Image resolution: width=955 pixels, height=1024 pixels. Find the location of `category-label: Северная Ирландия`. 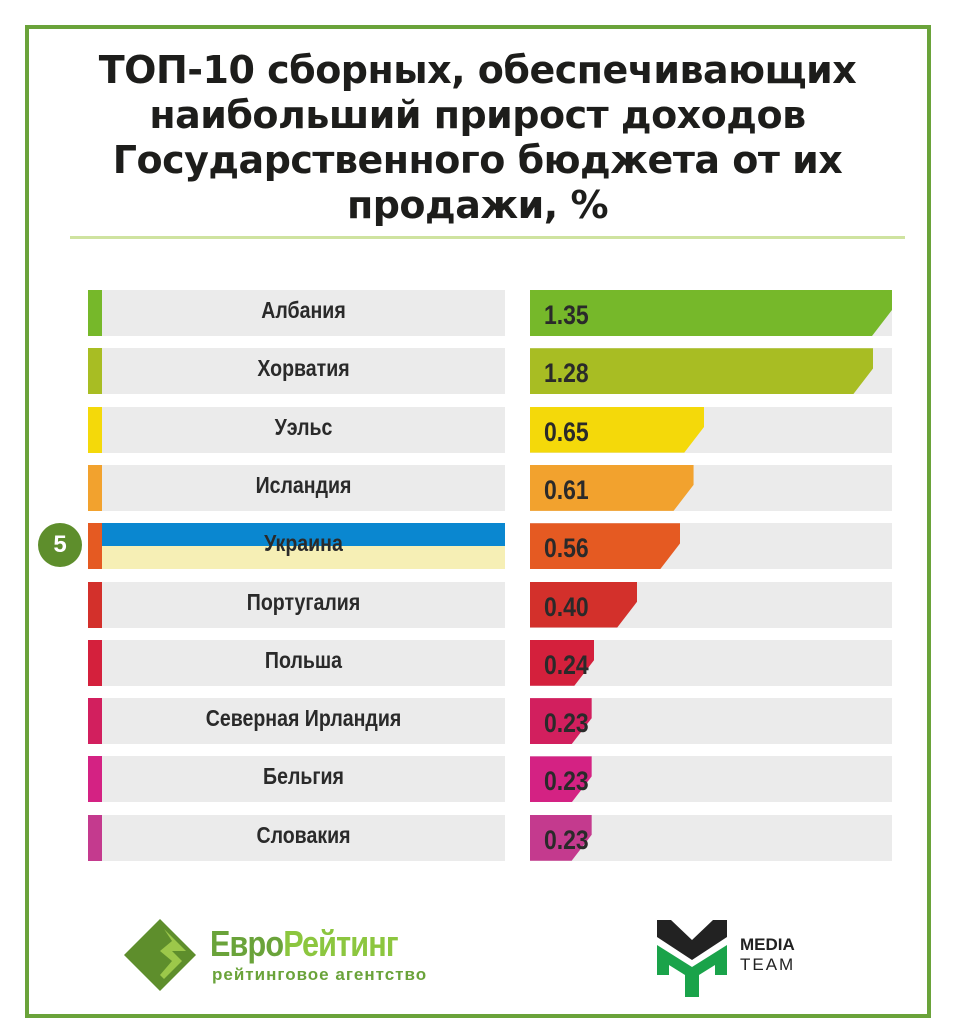

category-label: Северная Ирландия is located at coordinates (303, 718).